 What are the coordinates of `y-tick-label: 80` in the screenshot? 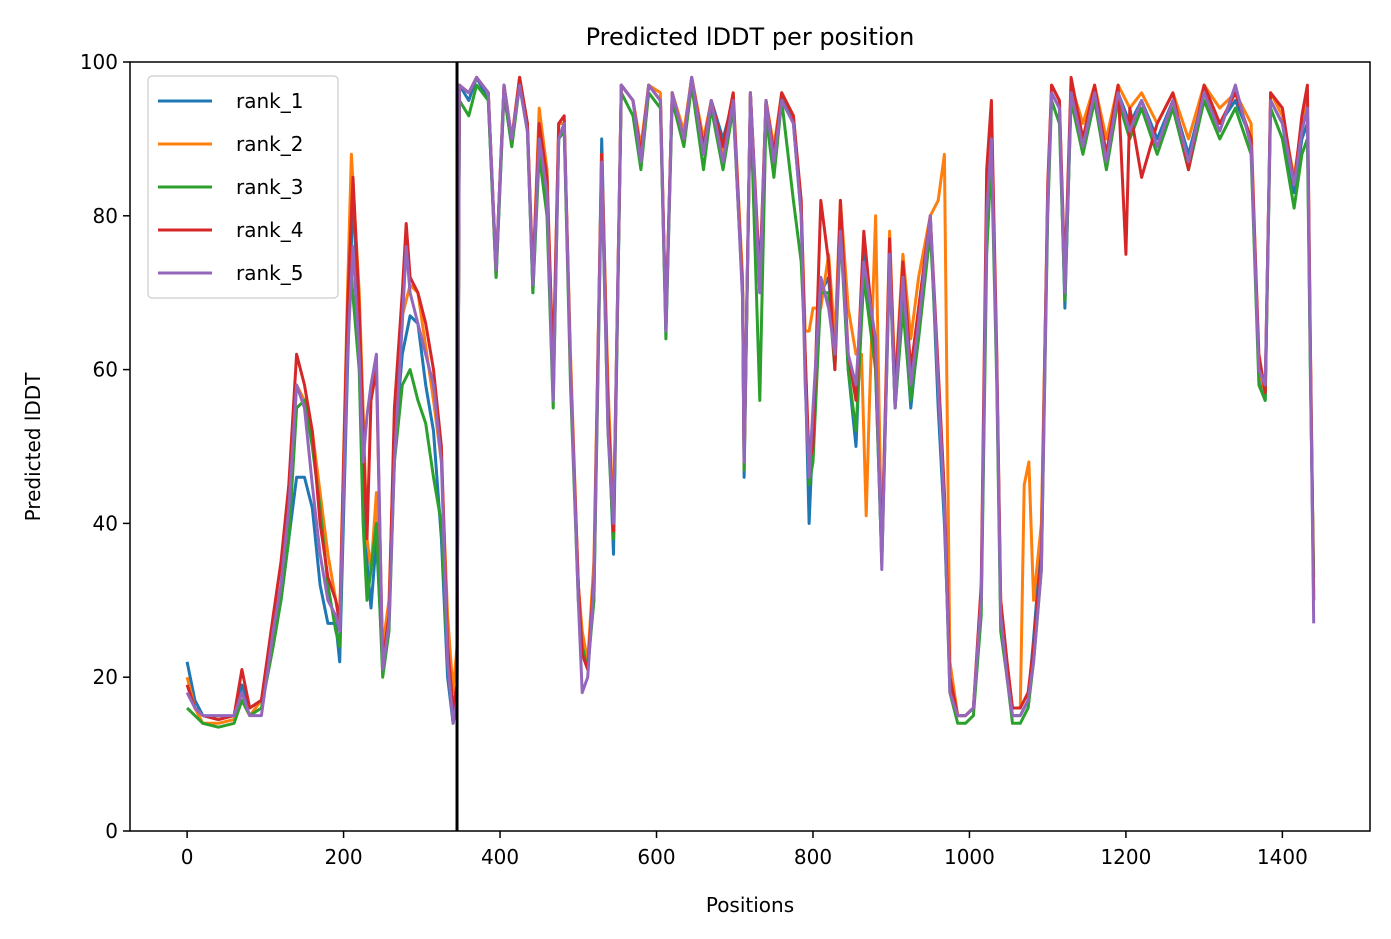 It's located at (105, 216).